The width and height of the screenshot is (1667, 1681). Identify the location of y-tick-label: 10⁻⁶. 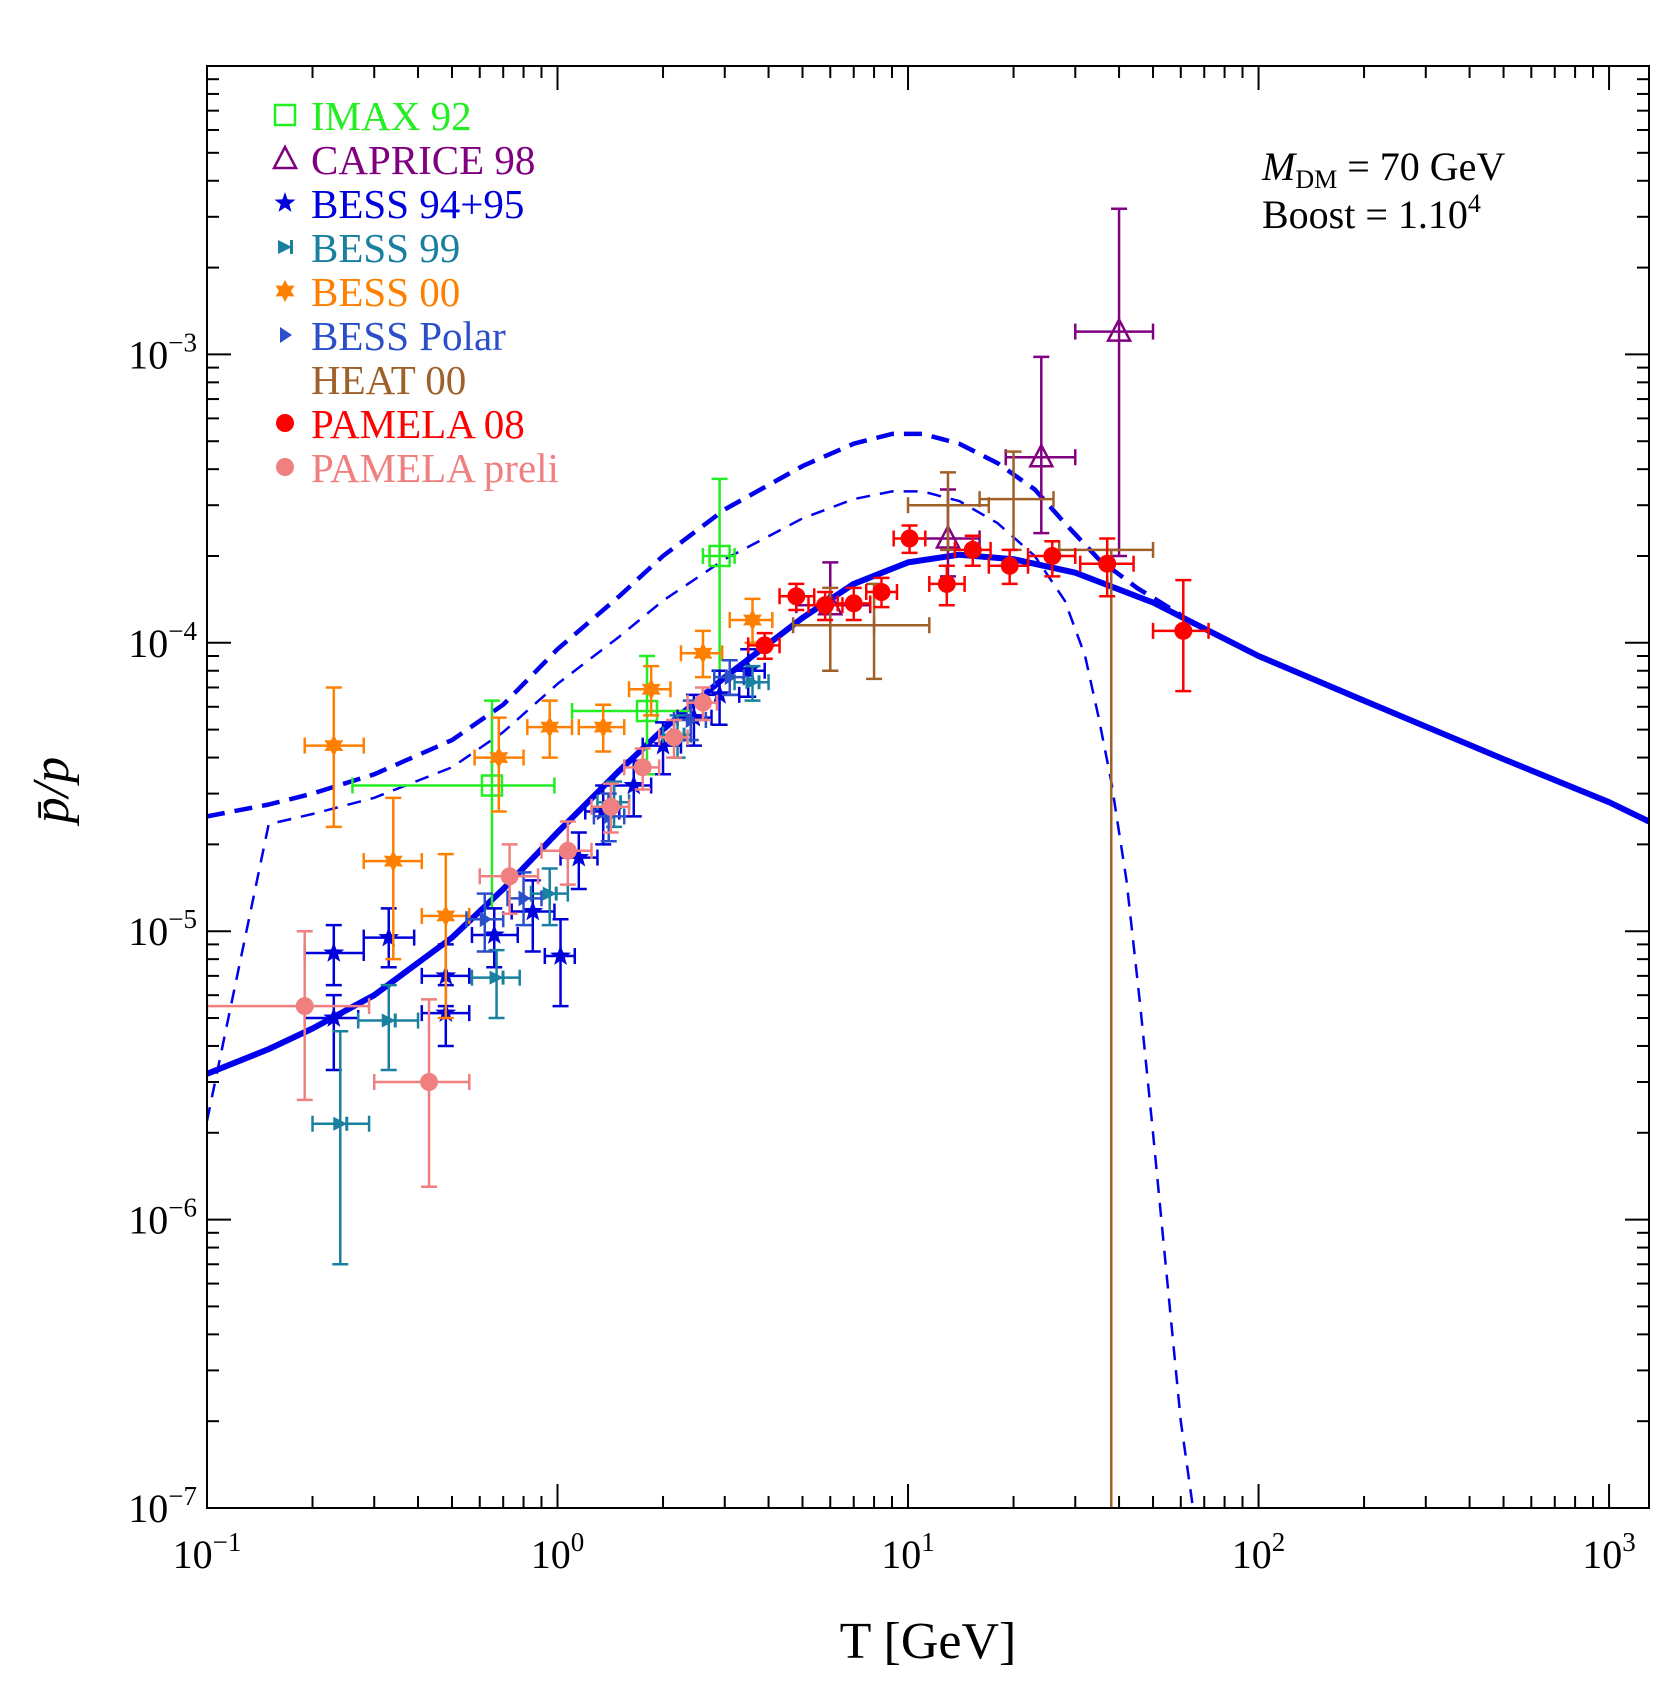
(162, 1218).